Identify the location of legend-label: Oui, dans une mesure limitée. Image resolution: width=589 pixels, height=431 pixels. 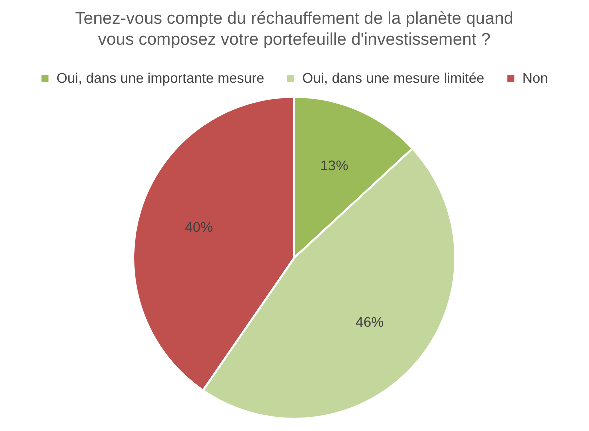
(393, 78).